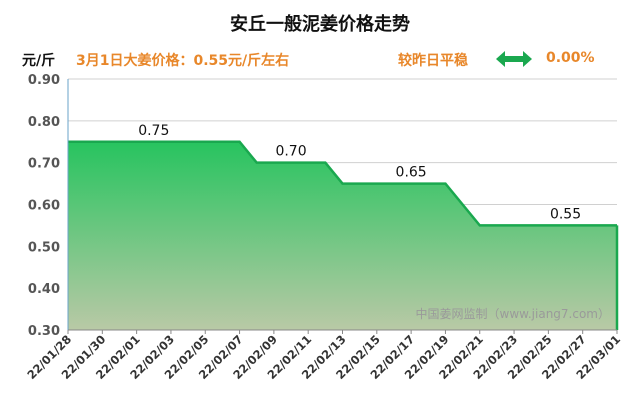 The width and height of the screenshot is (640, 410). What do you see at coordinates (44, 331) in the screenshot?
I see `y-tick-label: 0.30` at bounding box center [44, 331].